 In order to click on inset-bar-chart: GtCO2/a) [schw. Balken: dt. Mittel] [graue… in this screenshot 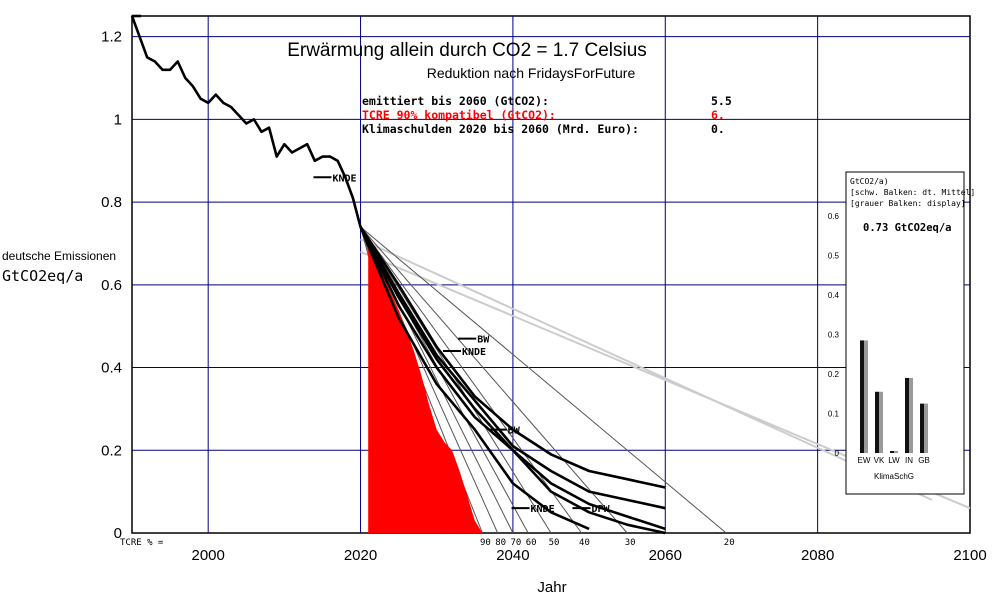, I will do `click(901, 333)`.